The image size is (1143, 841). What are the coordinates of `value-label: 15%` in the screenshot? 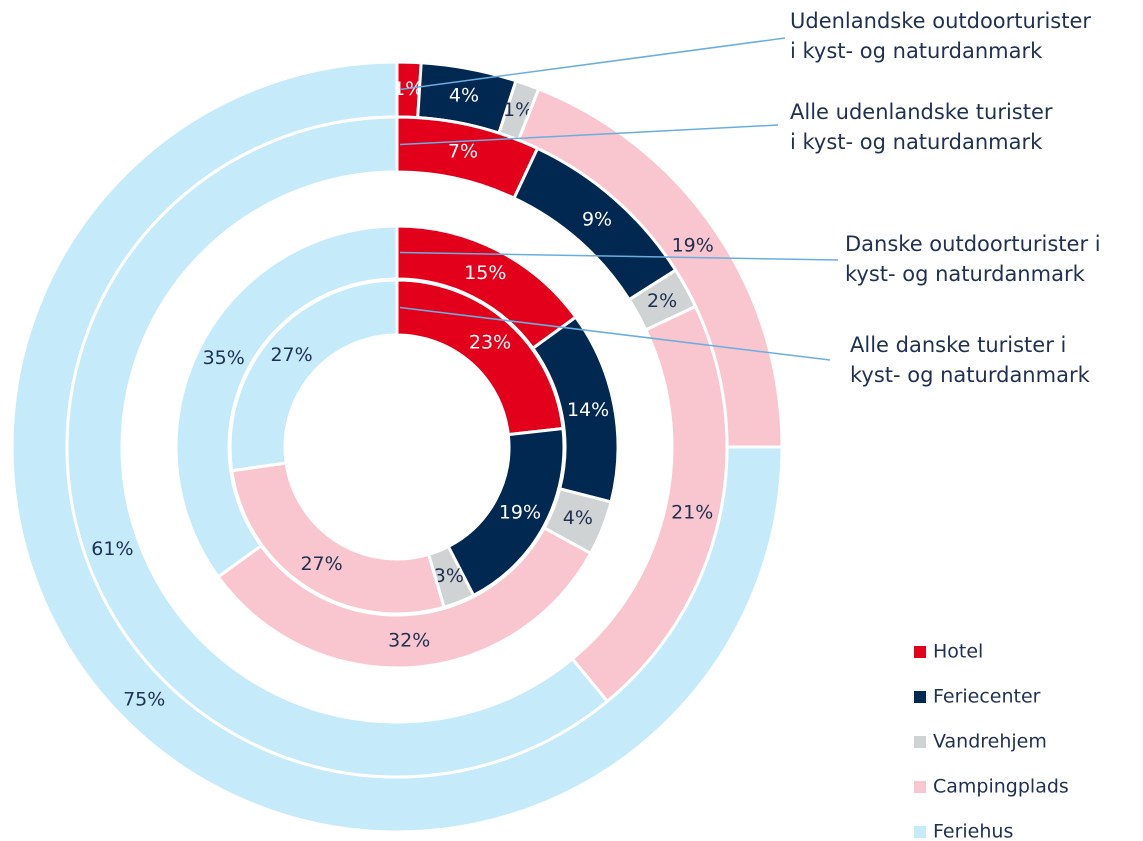 It's located at (485, 273).